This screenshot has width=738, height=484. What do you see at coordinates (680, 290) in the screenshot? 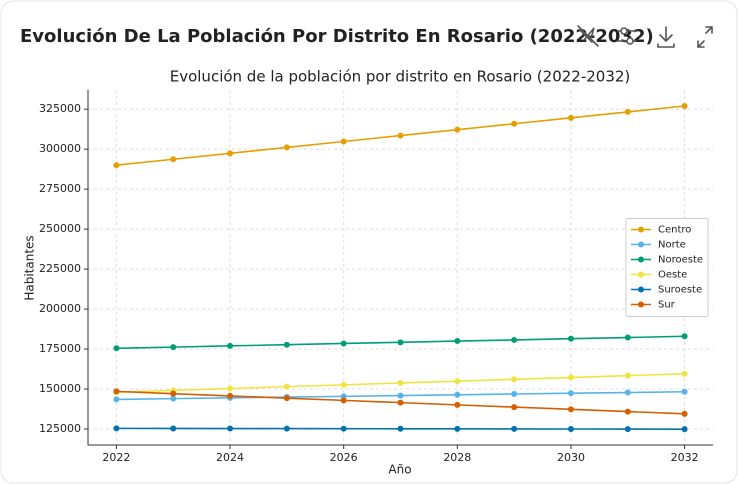
I see `legend-label: Suroeste` at bounding box center [680, 290].